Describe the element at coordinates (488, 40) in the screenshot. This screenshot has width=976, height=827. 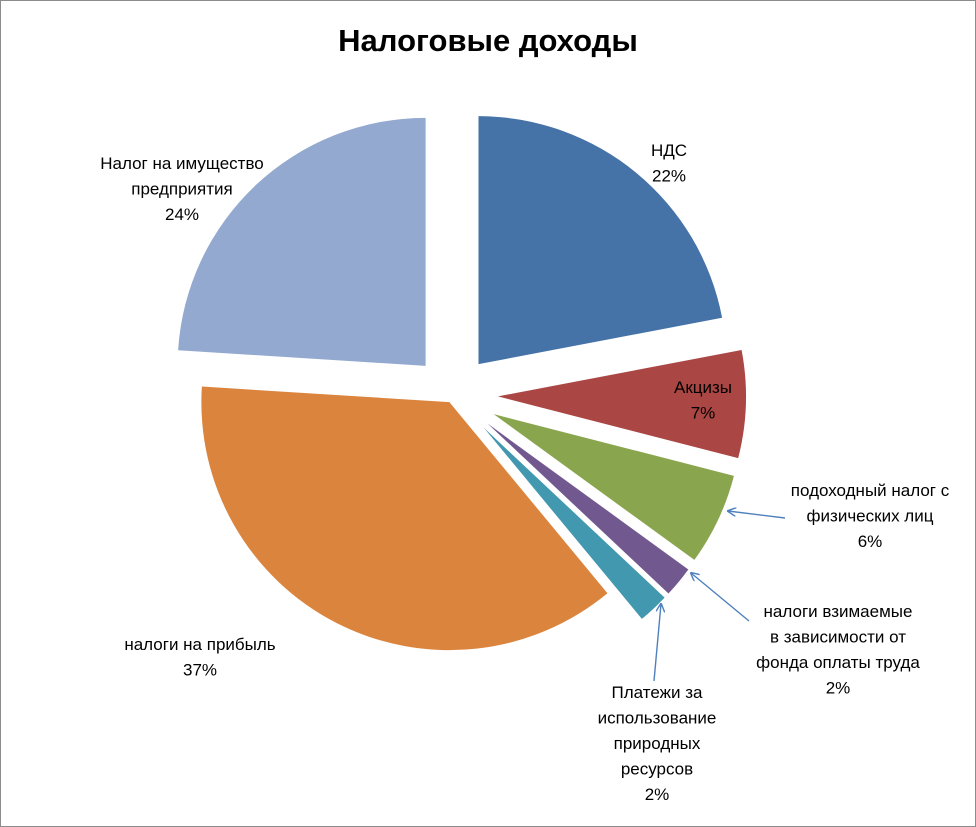
I see `chart-title: Налоговые доходы` at that location.